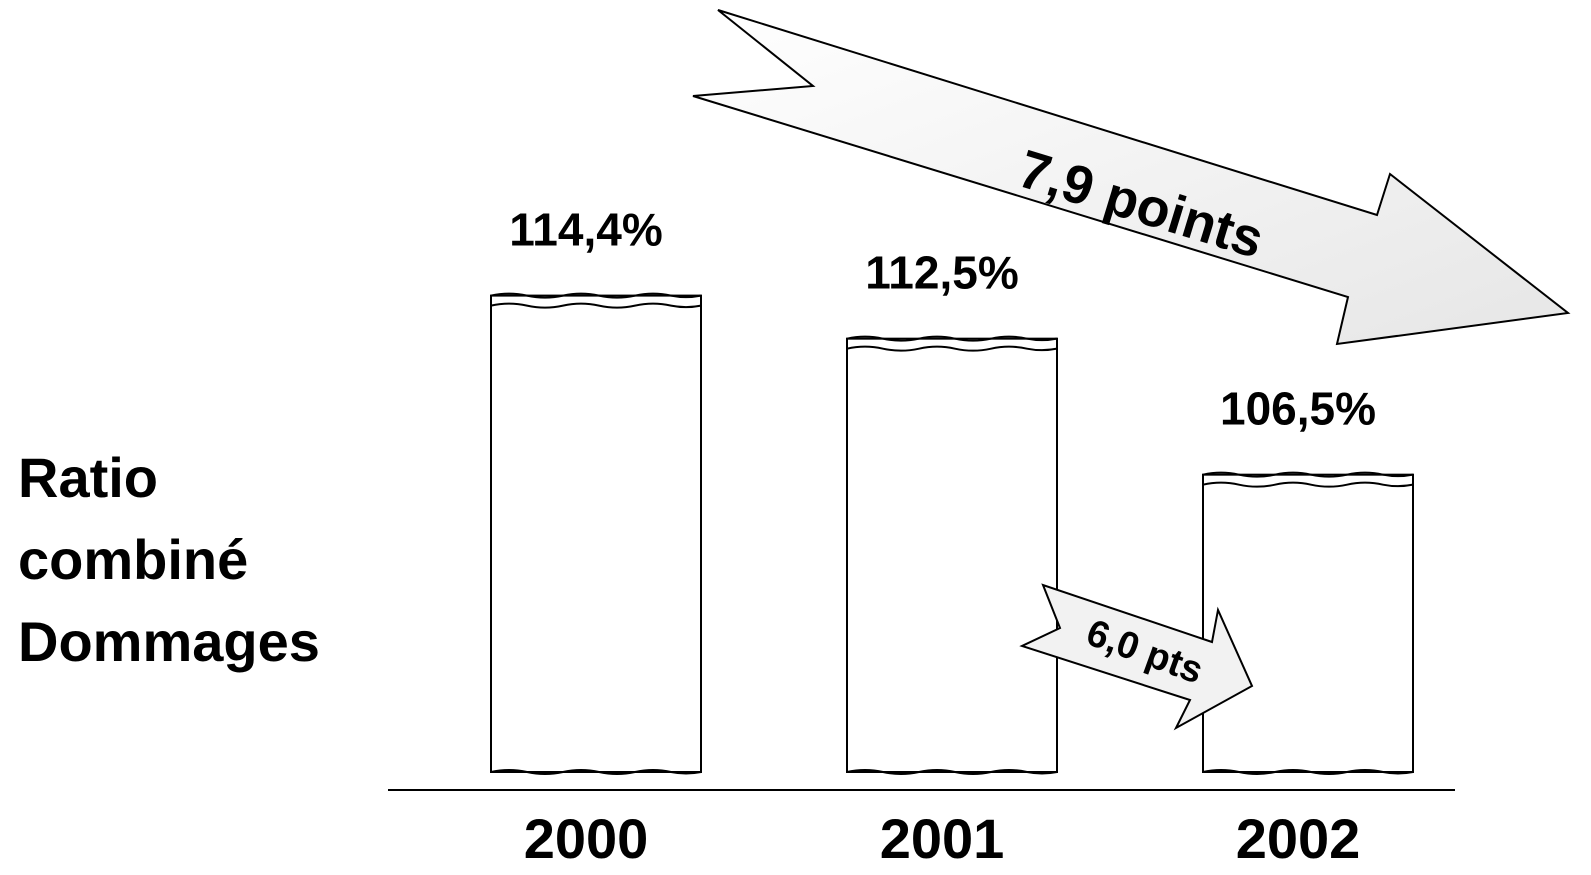  Describe the element at coordinates (88, 477) in the screenshot. I see `y-axis-label-line-1: Ratio` at that location.